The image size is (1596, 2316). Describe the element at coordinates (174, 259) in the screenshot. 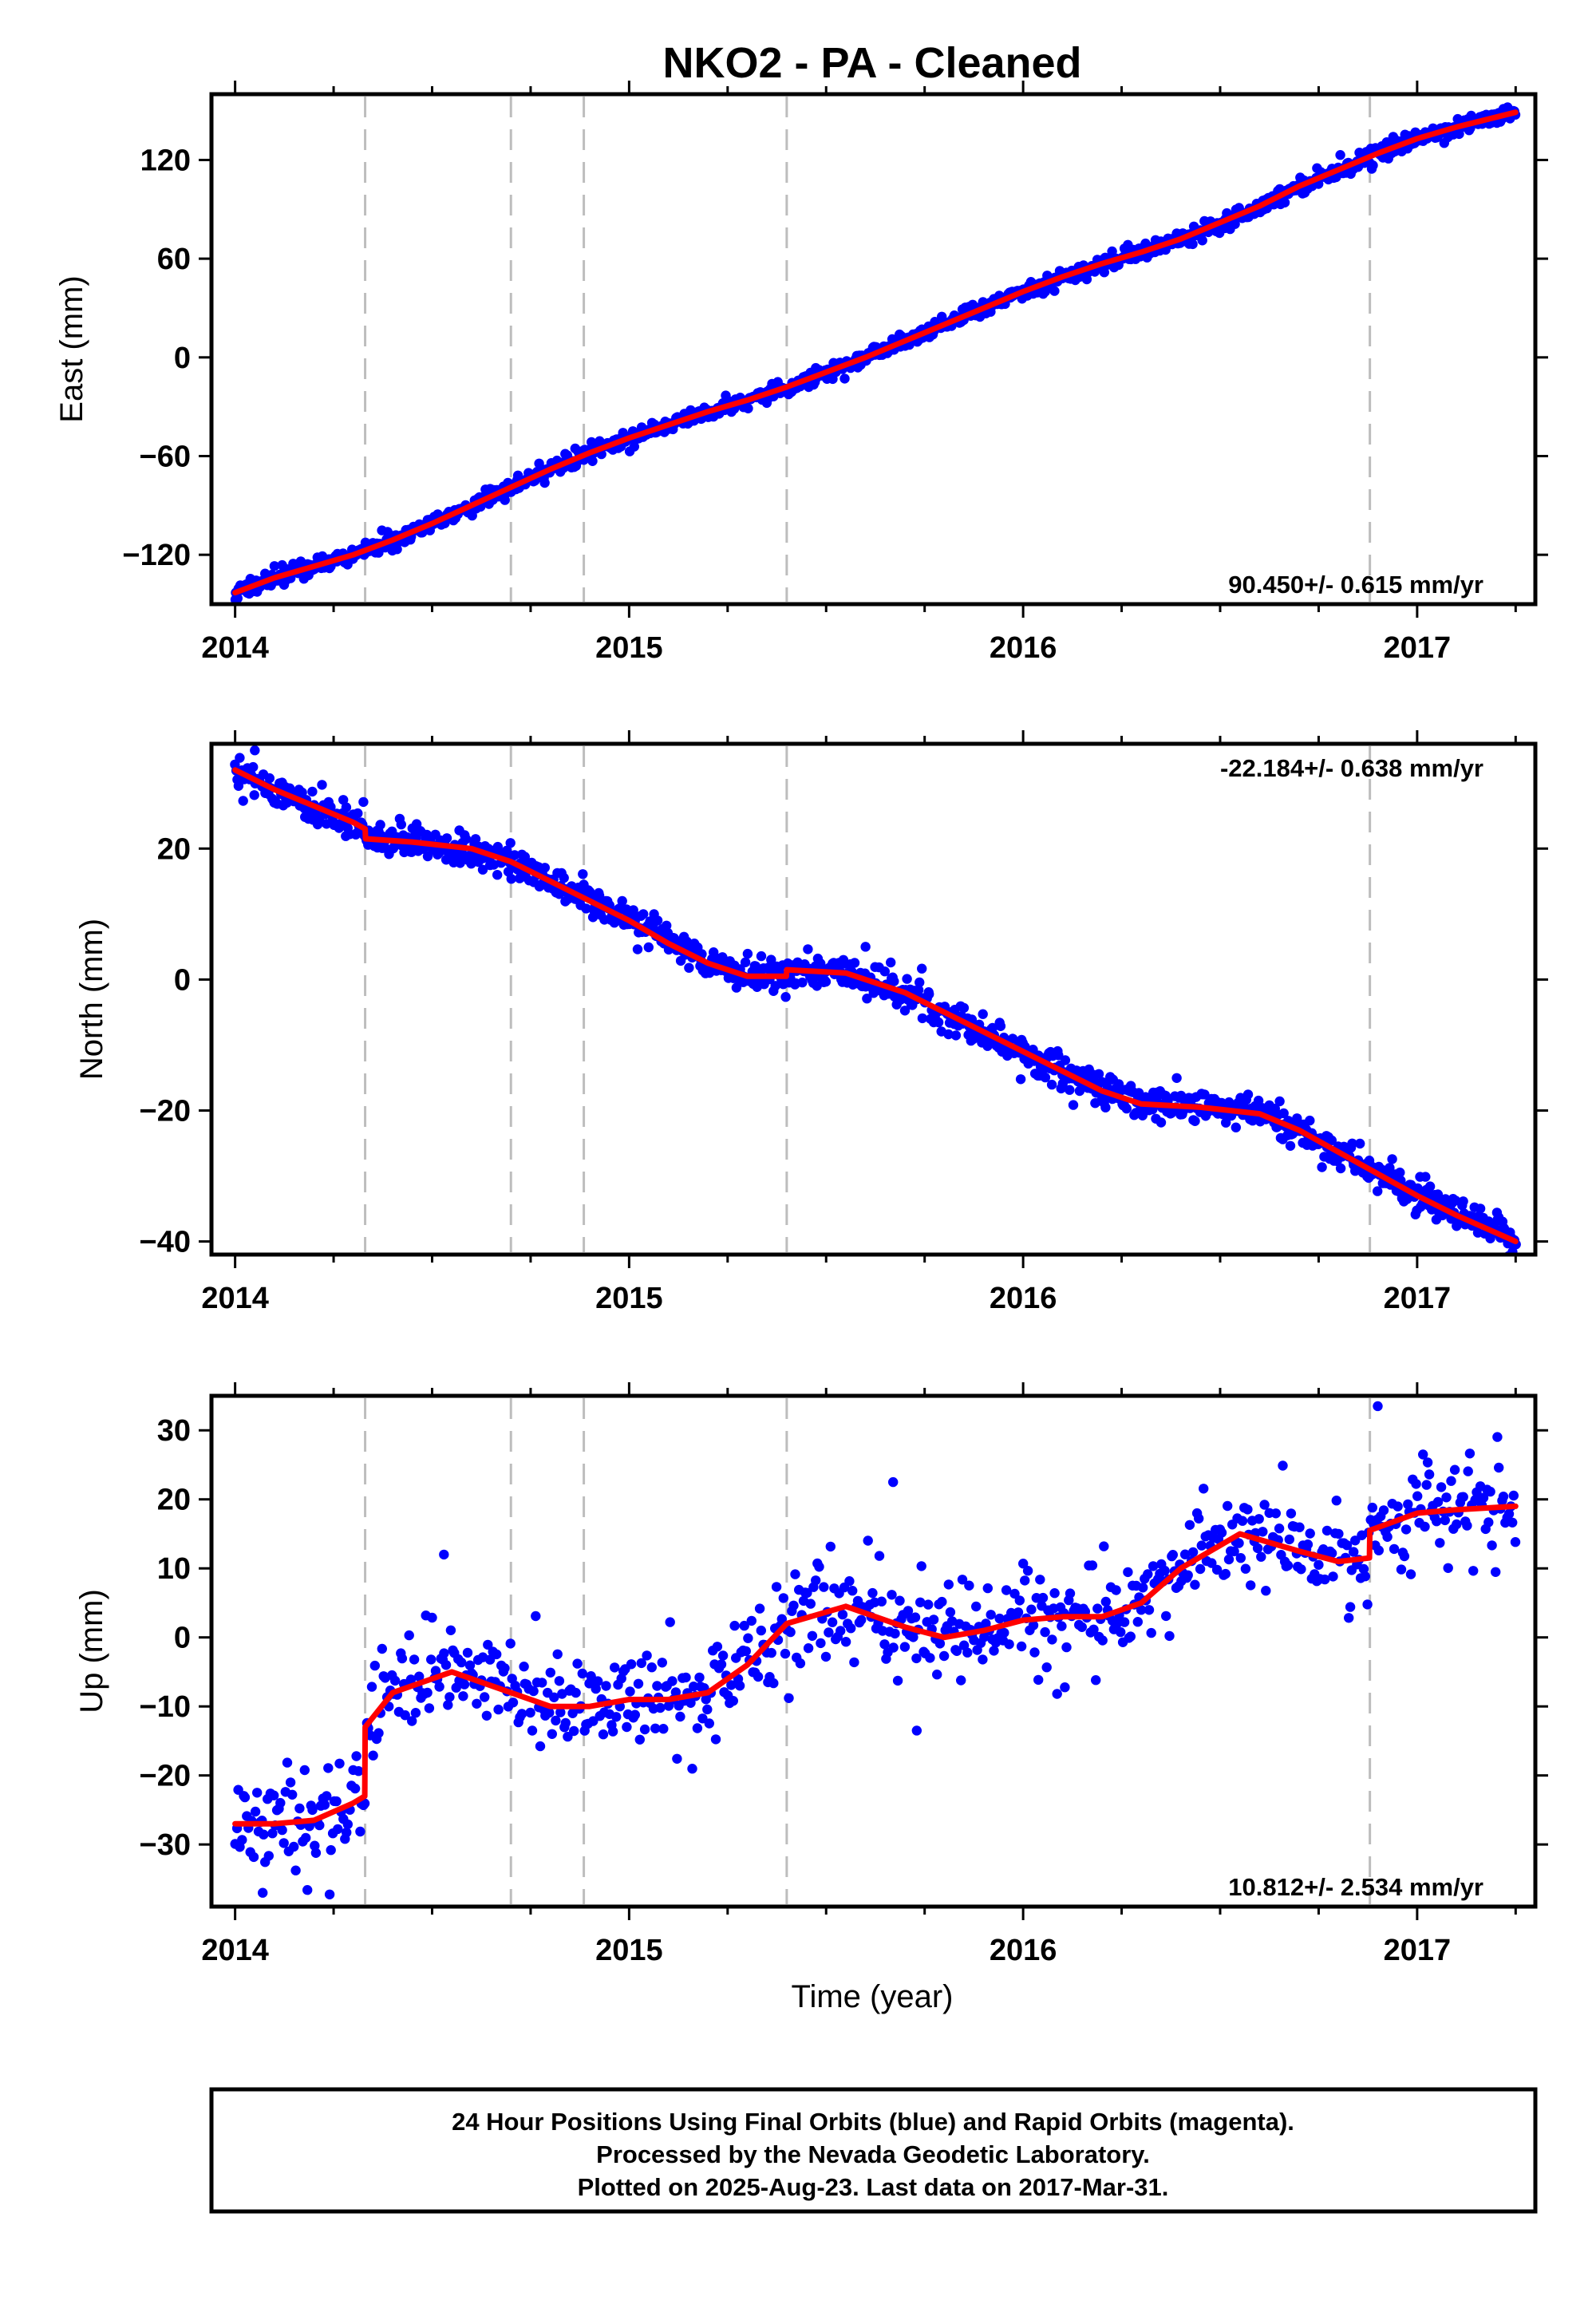

I see `y-tick-label: 60` at that location.